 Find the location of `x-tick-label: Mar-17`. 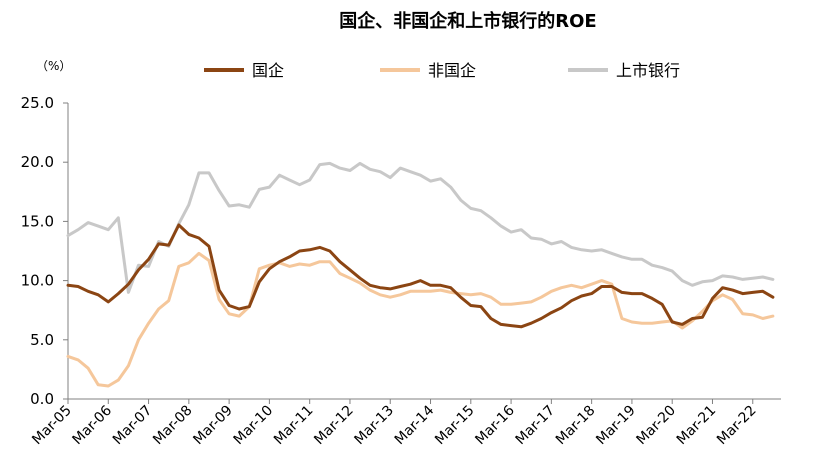

x-tick-label: Mar-17 is located at coordinates (536, 426).